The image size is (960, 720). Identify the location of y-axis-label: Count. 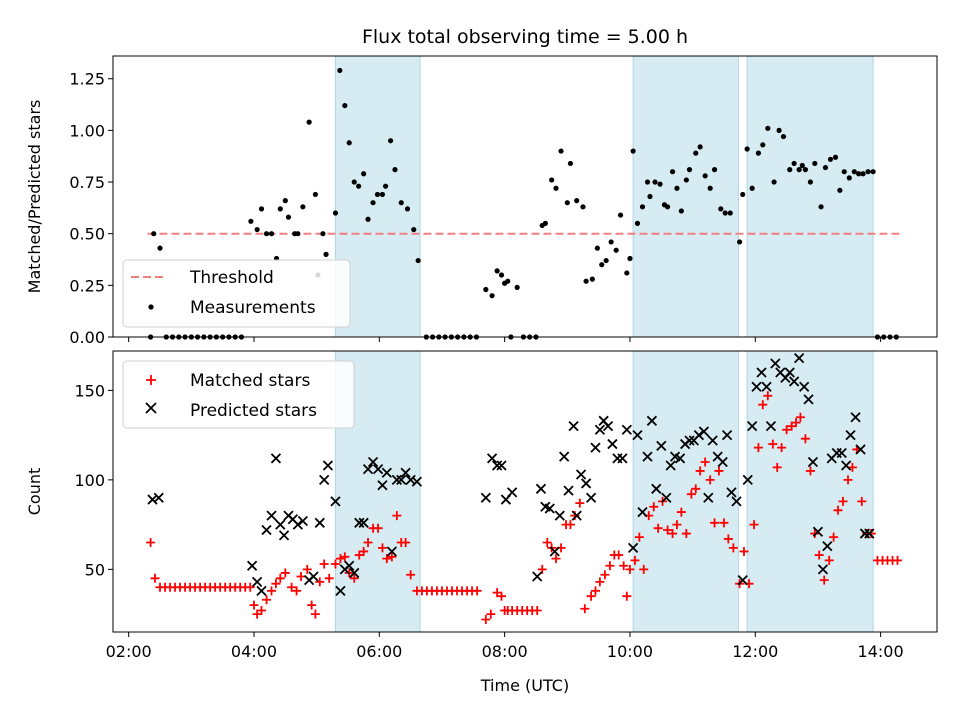
(34, 492).